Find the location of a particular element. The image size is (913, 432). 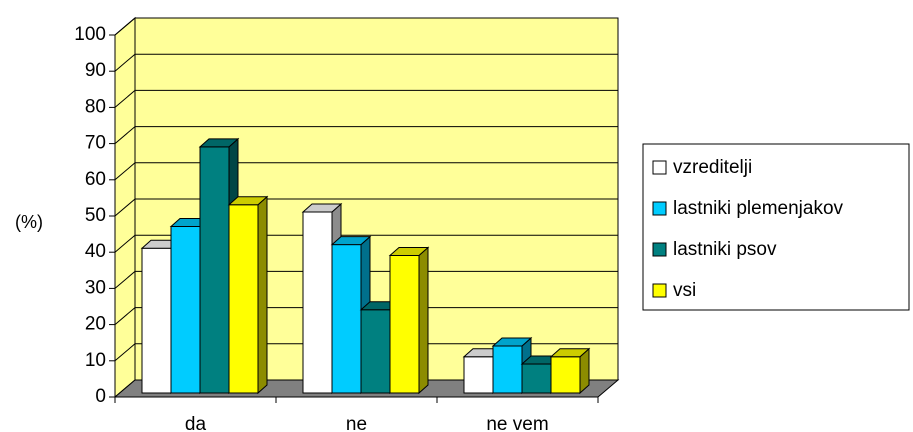

x-tick-label: ne is located at coordinates (356, 423).